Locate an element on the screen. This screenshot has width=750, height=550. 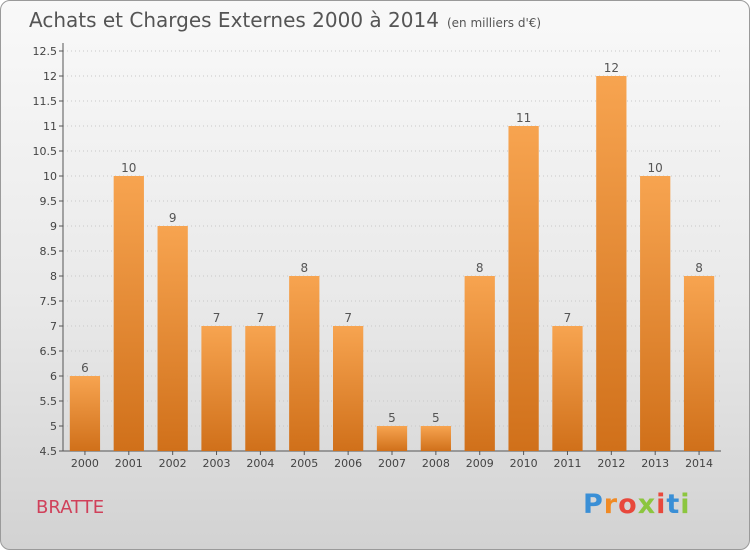
y-tick-label: 8 is located at coordinates (53, 276).